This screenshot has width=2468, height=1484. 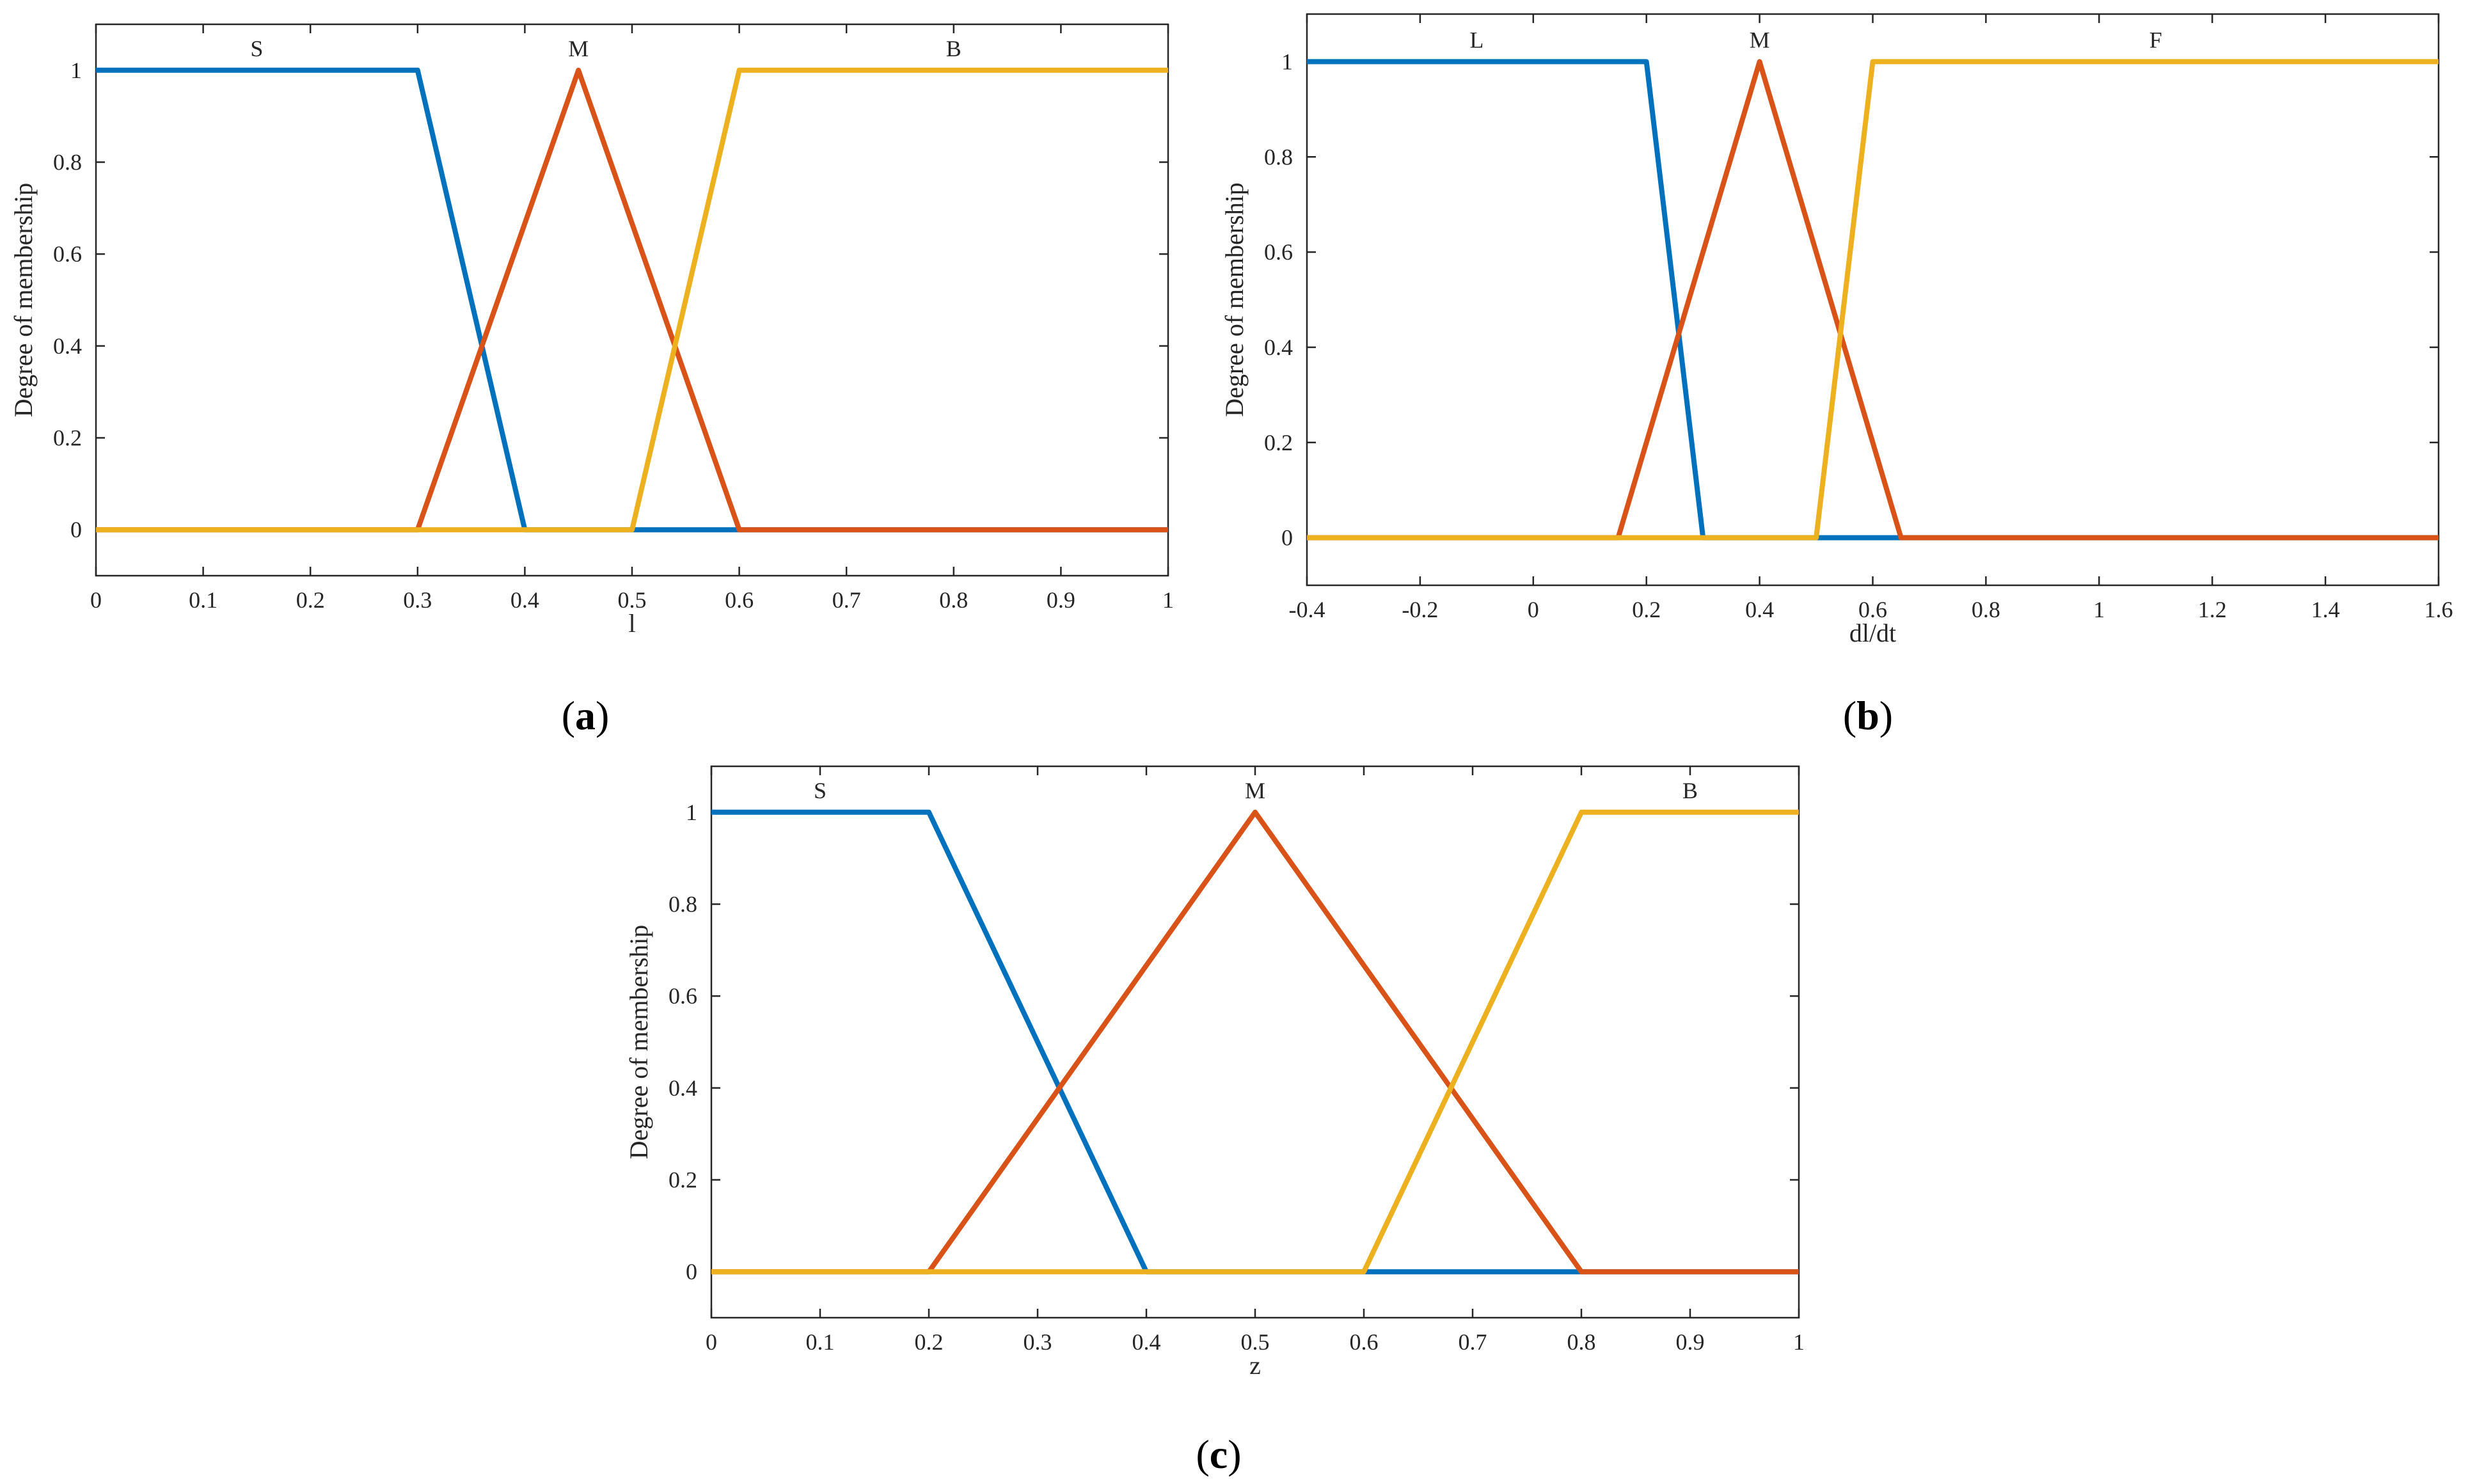 I want to click on x-tick-label: -0.2, so click(x=1420, y=609).